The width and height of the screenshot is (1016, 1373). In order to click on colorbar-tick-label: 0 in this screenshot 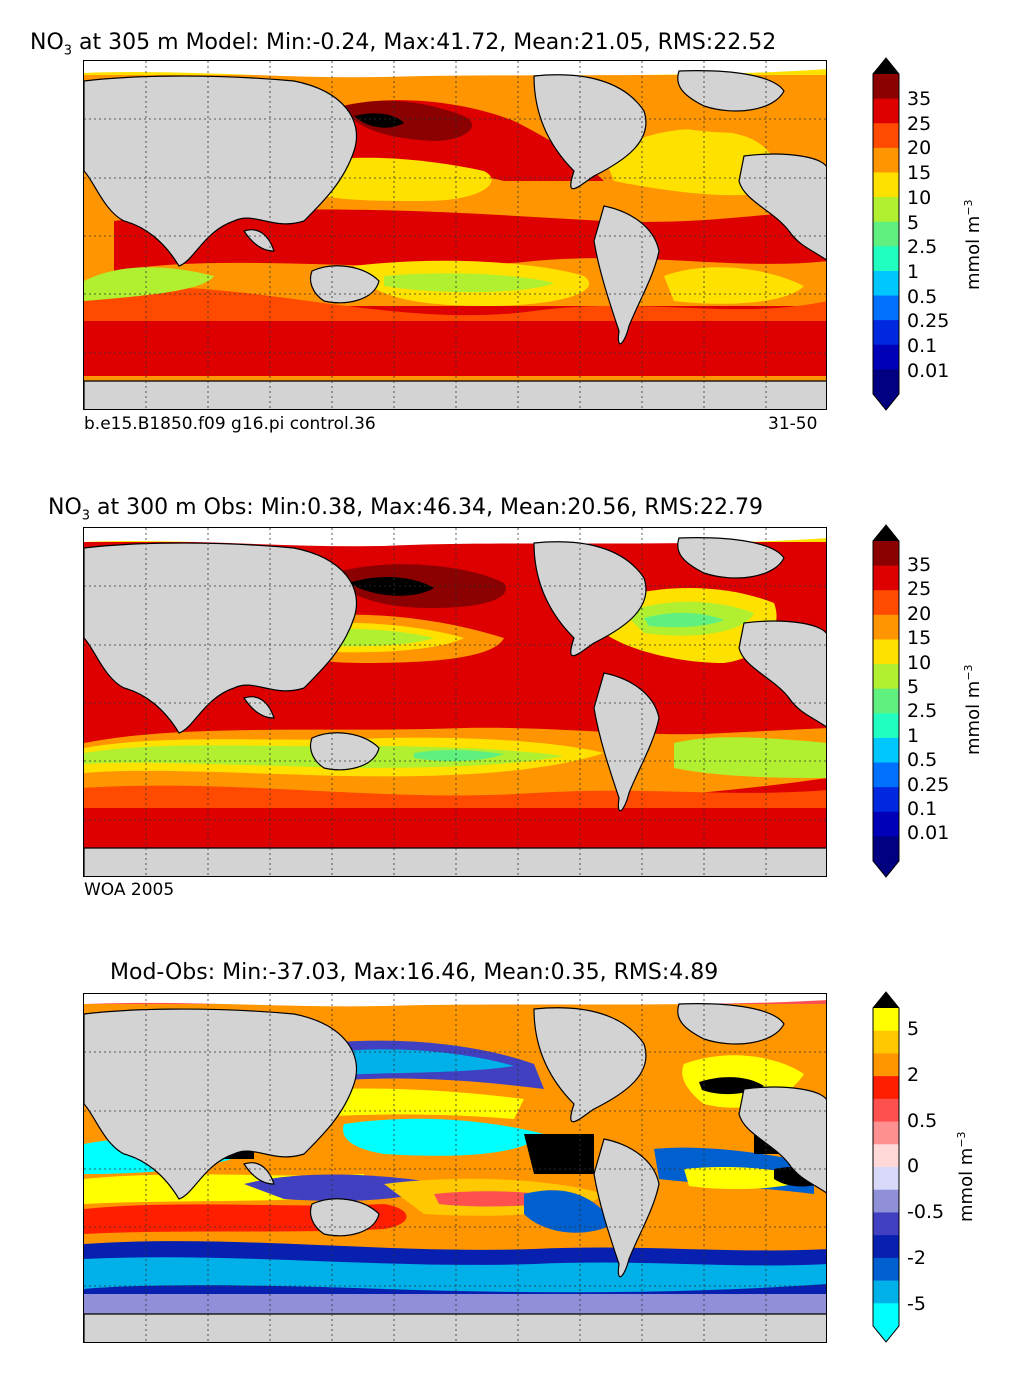, I will do `click(913, 1166)`.